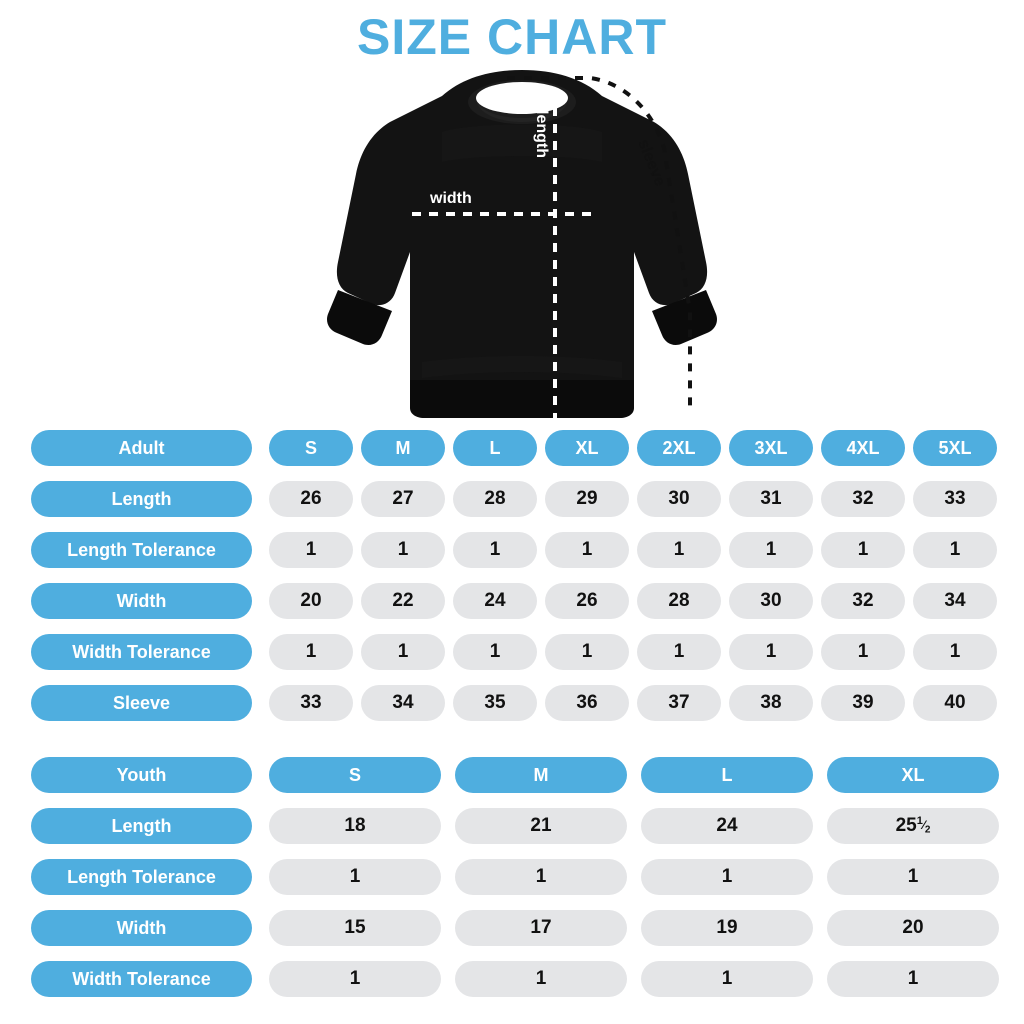  Describe the element at coordinates (727, 928) in the screenshot. I see `cell-width-l: 19` at that location.